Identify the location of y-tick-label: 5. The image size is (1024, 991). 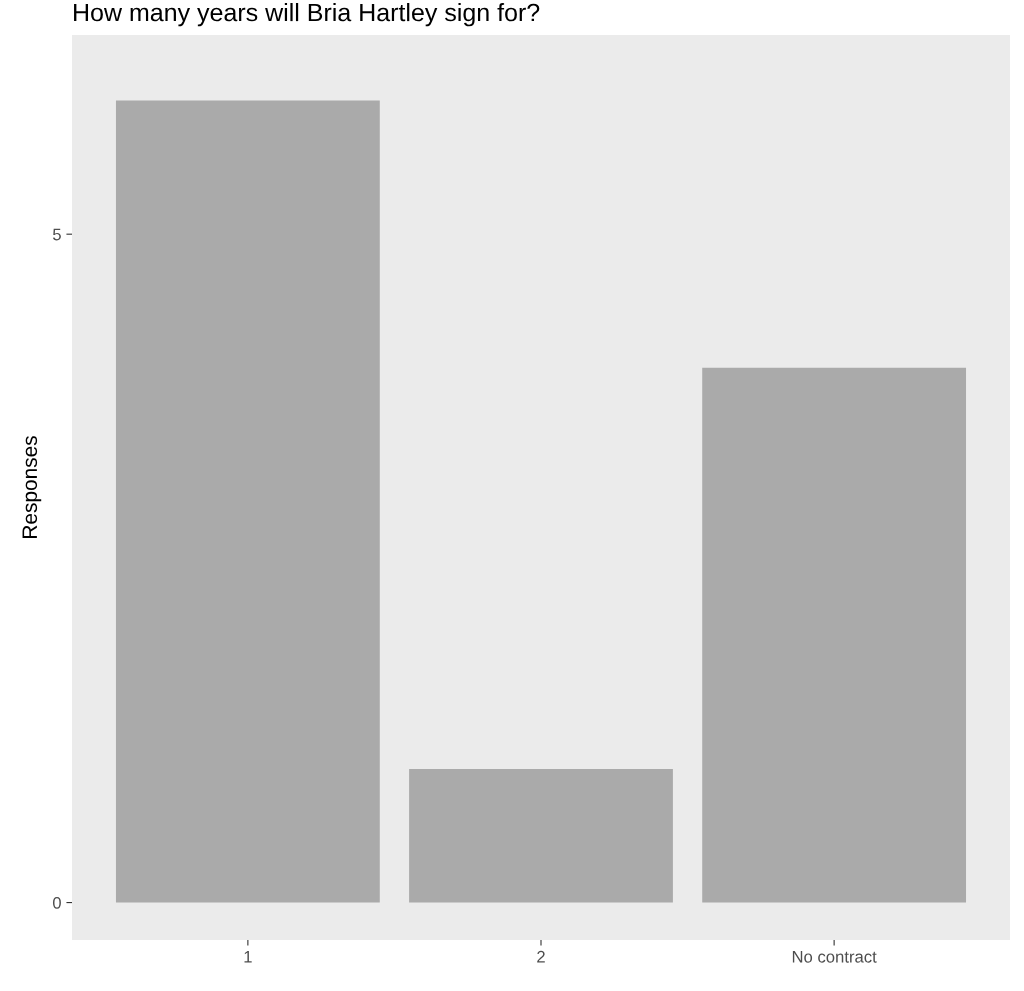
(56, 234).